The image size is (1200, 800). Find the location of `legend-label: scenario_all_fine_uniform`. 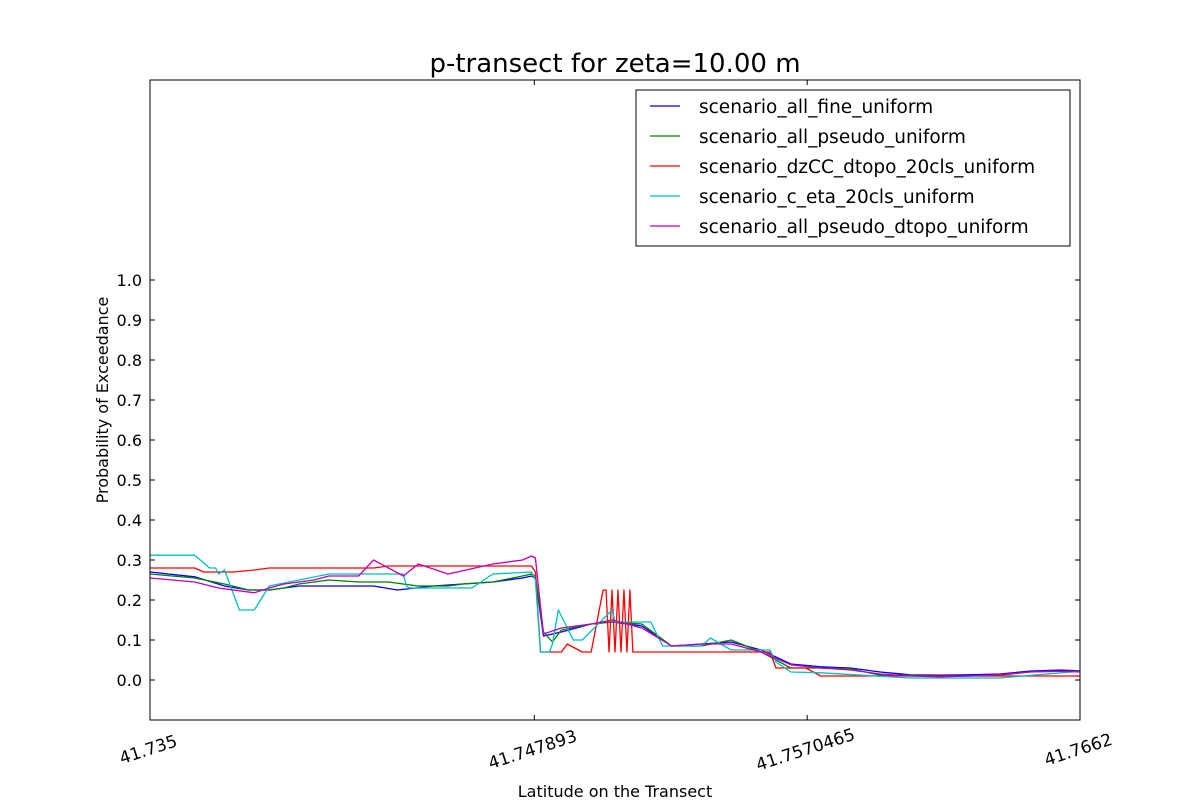

legend-label: scenario_all_fine_uniform is located at coordinates (816, 107).